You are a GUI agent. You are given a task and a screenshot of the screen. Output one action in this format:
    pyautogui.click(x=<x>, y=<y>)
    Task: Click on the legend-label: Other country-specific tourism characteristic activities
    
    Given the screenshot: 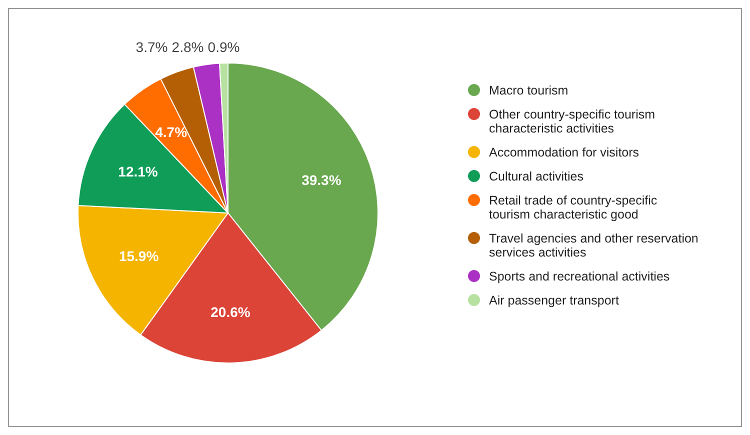 What is the action you would take?
    pyautogui.click(x=572, y=121)
    